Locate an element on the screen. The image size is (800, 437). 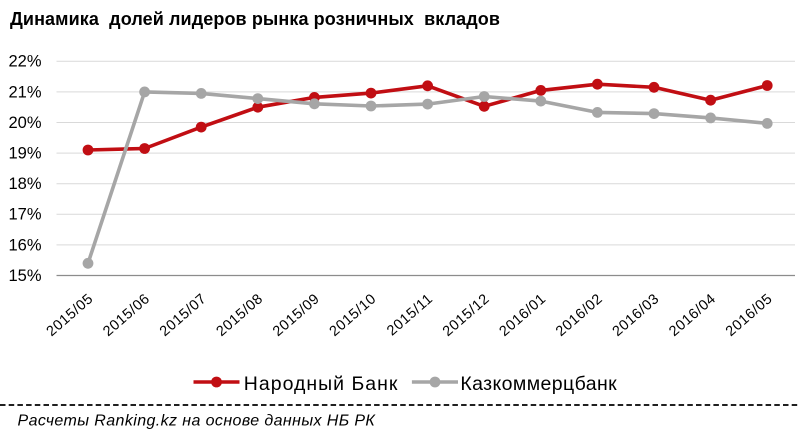
svg-text: 15% is located at coordinates (24, 276).